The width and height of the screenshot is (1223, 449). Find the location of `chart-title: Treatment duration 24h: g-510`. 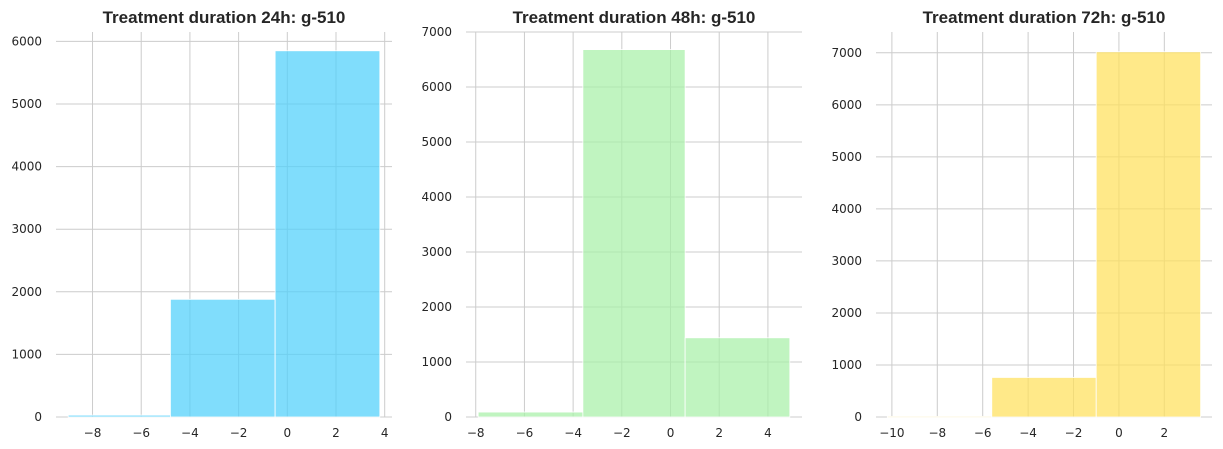

chart-title: Treatment duration 24h: g-510 is located at coordinates (224, 17).